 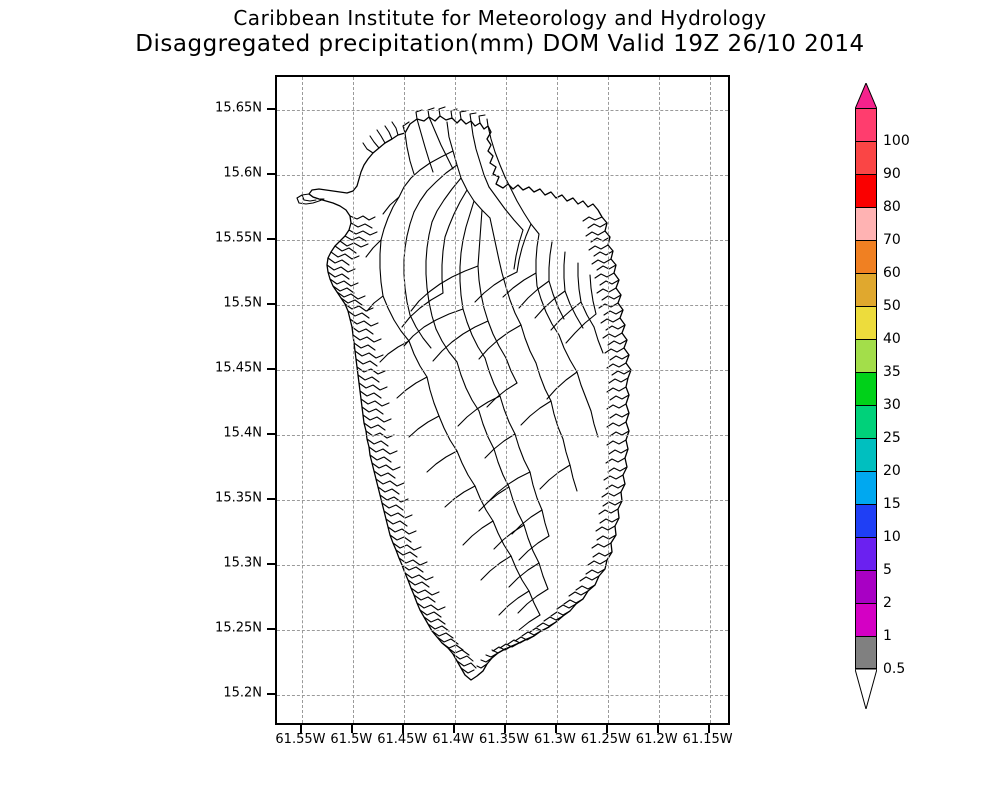 I want to click on colorbar-tick-label: 50, so click(x=892, y=306).